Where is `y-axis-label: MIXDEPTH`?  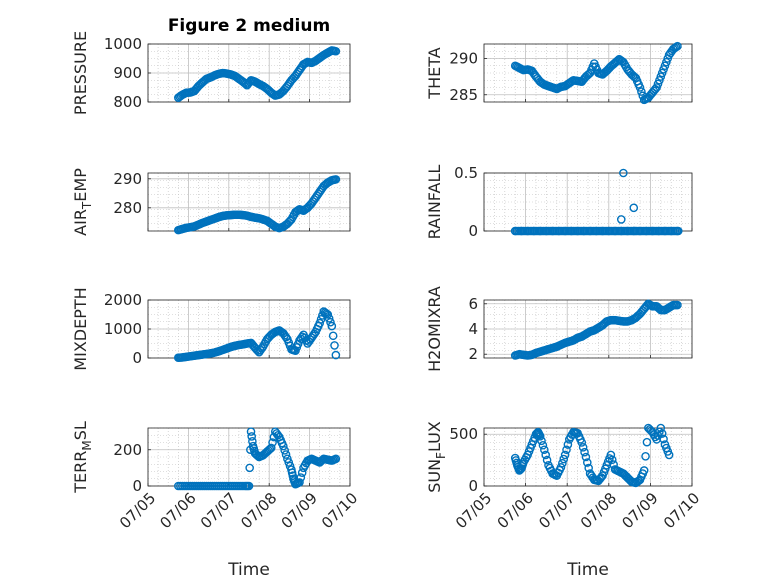
y-axis-label: MIXDEPTH is located at coordinates (80, 328).